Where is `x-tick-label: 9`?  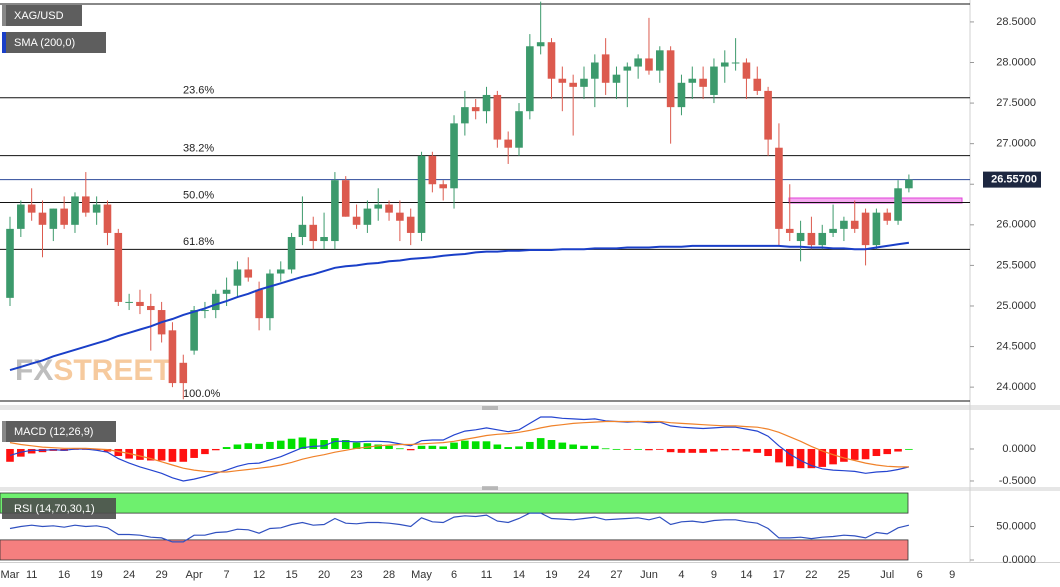 x-tick-label: 9 is located at coordinates (952, 575).